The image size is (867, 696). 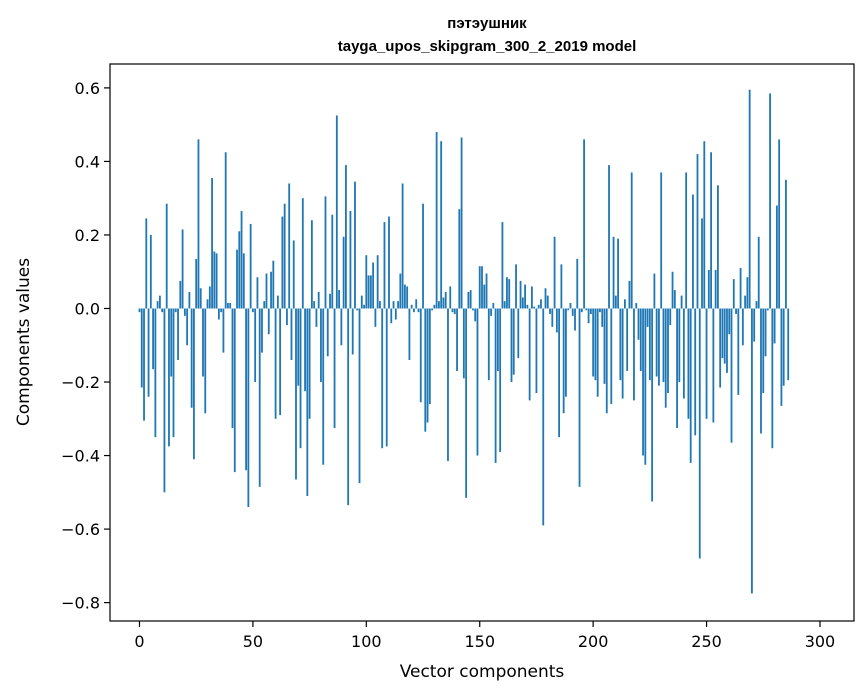 What do you see at coordinates (253, 641) in the screenshot?
I see `x-tick-label: 50` at bounding box center [253, 641].